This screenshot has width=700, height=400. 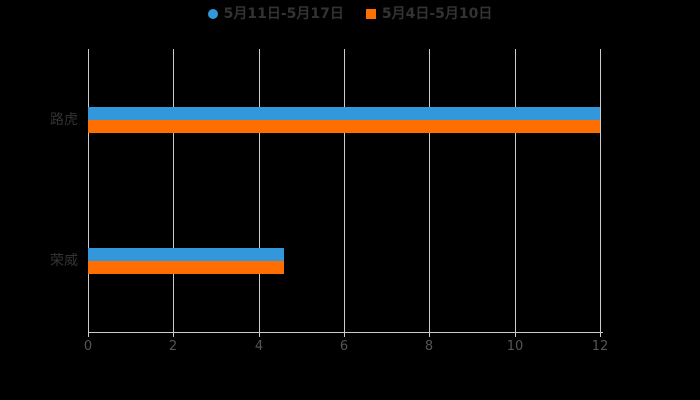 What do you see at coordinates (370, 14) in the screenshot?
I see `legend-square-icon` at bounding box center [370, 14].